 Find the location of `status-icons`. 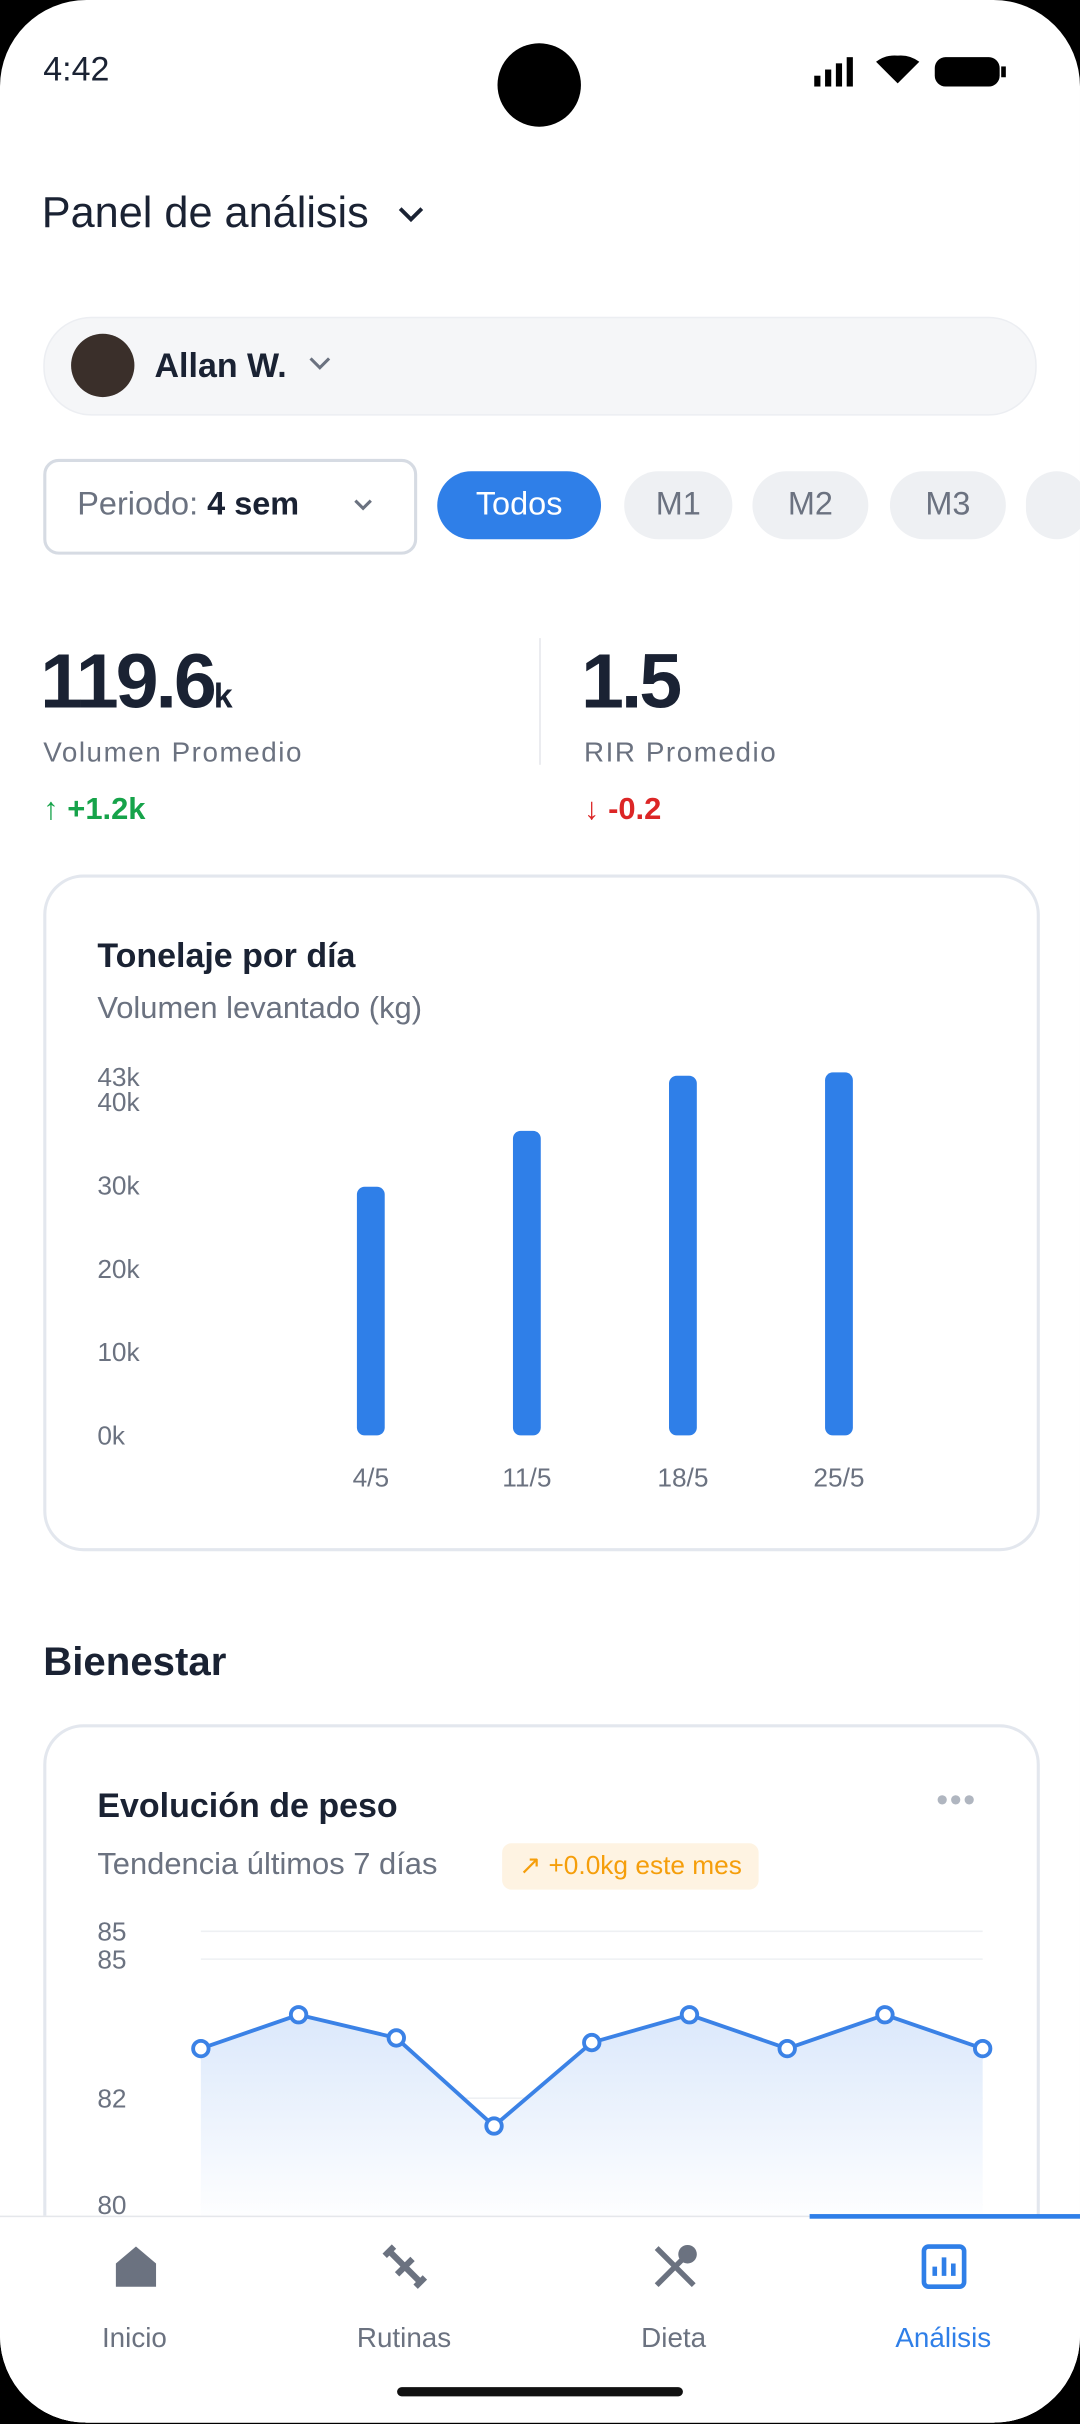

status-icons is located at coordinates (910, 71).